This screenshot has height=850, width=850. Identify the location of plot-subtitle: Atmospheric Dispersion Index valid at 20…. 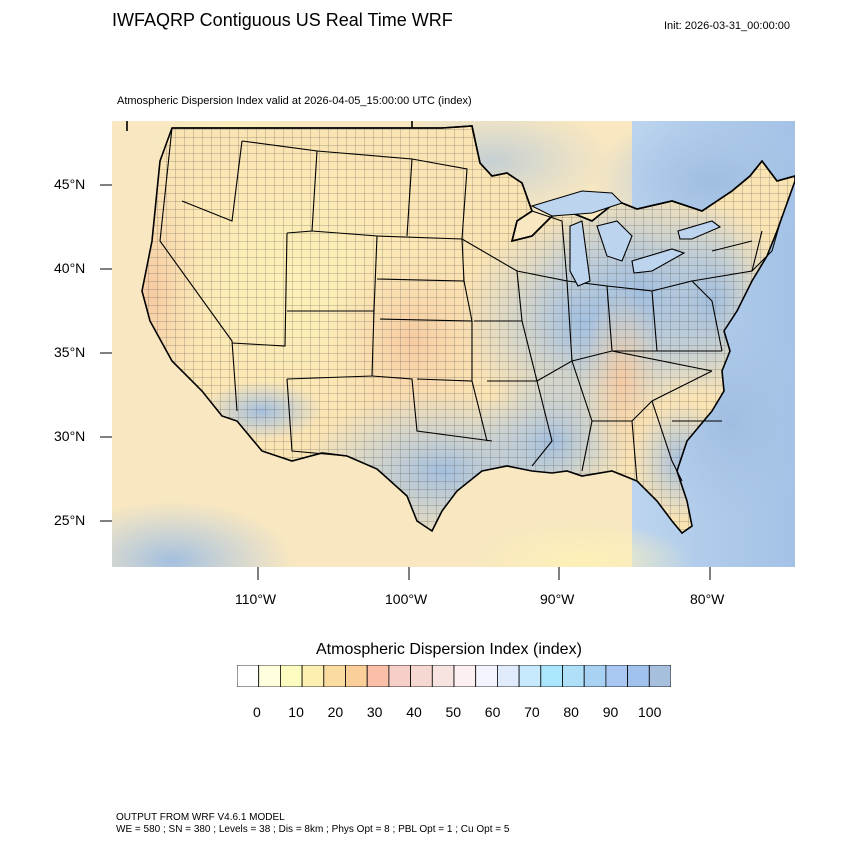
(294, 101).